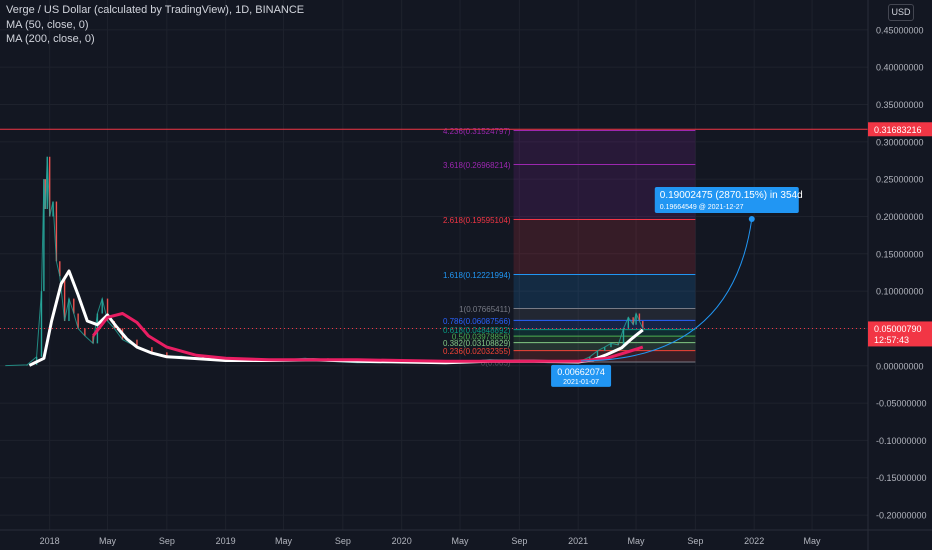 The height and width of the screenshot is (550, 932). I want to click on y-tick-label: 0.35000000, so click(900, 105).